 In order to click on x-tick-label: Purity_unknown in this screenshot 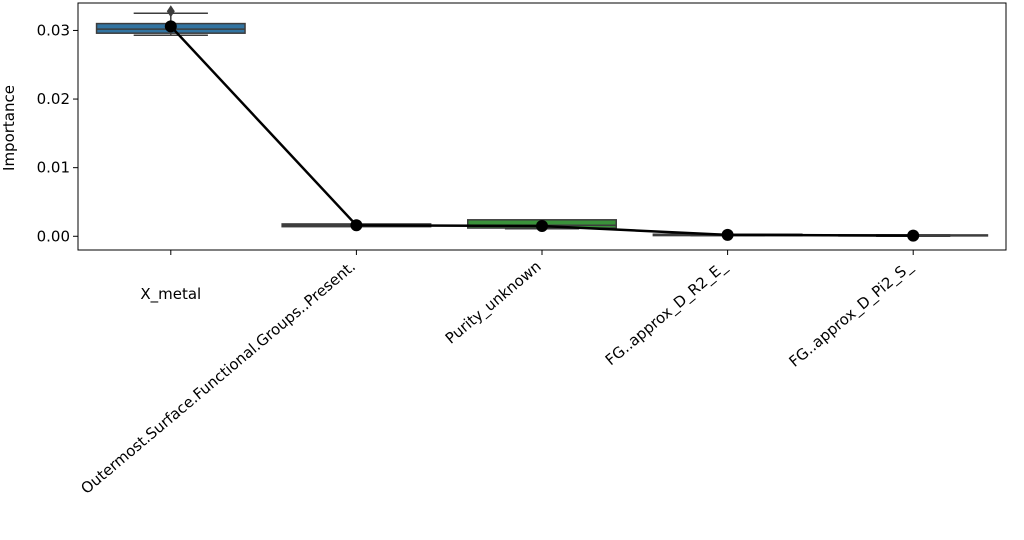, I will do `click(493, 302)`.